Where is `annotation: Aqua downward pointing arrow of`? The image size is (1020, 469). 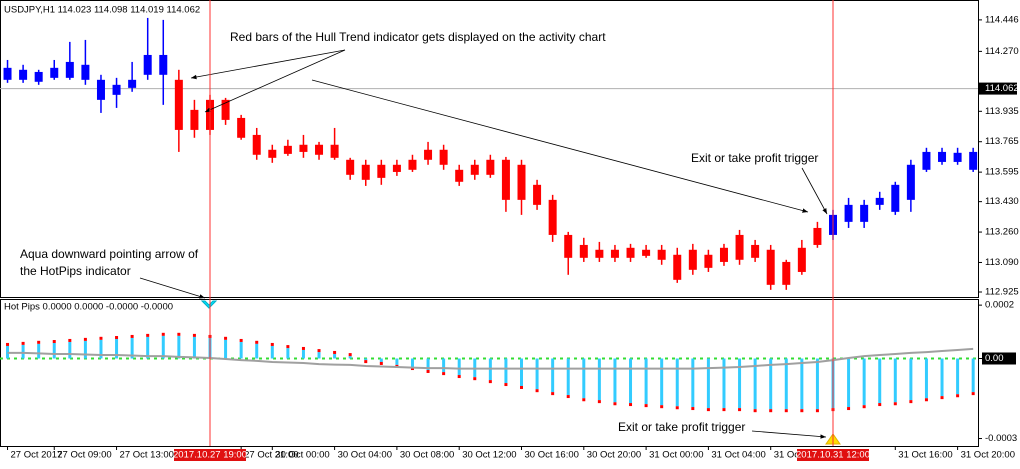 annotation: Aqua downward pointing arrow of is located at coordinates (109, 254).